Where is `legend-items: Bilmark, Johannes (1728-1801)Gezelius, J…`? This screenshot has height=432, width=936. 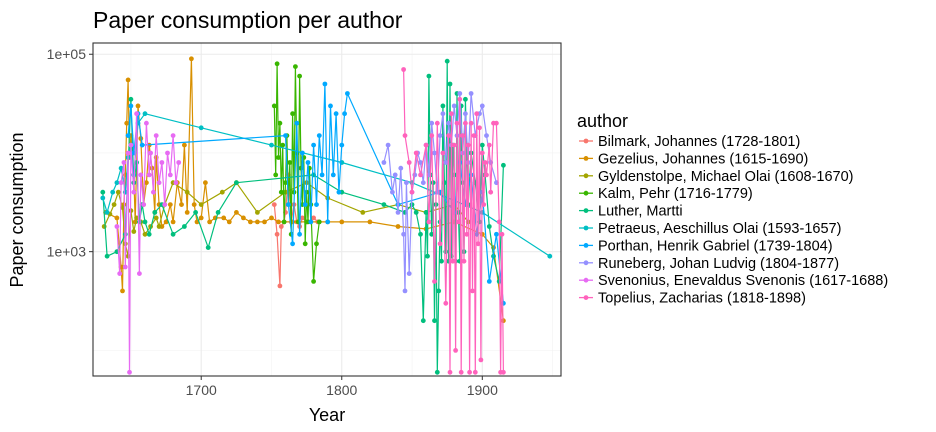
legend-items: Bilmark, Johannes (1728-1801)Gezelius, J… is located at coordinates (733, 220).